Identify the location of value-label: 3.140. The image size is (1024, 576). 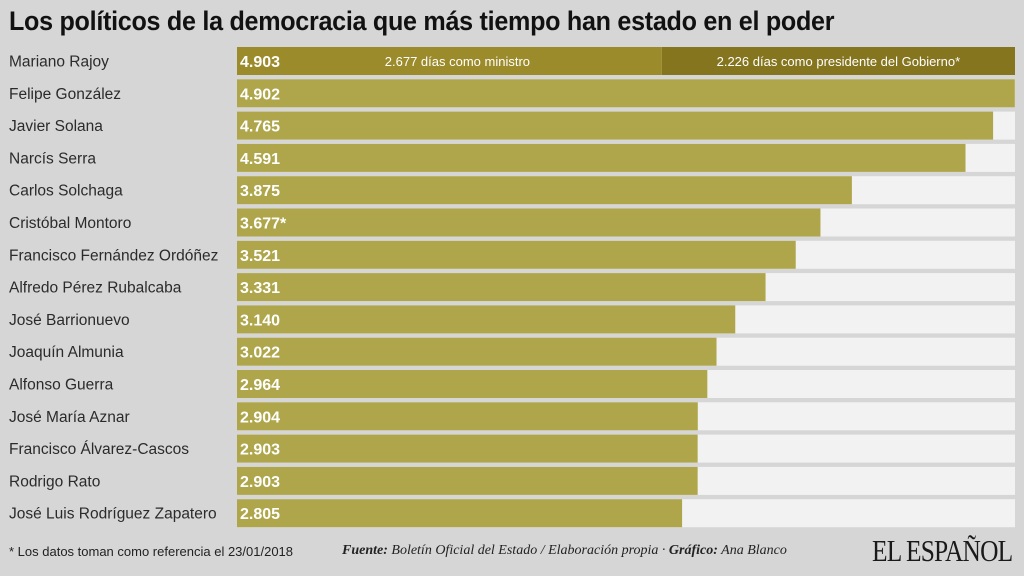
(260, 320).